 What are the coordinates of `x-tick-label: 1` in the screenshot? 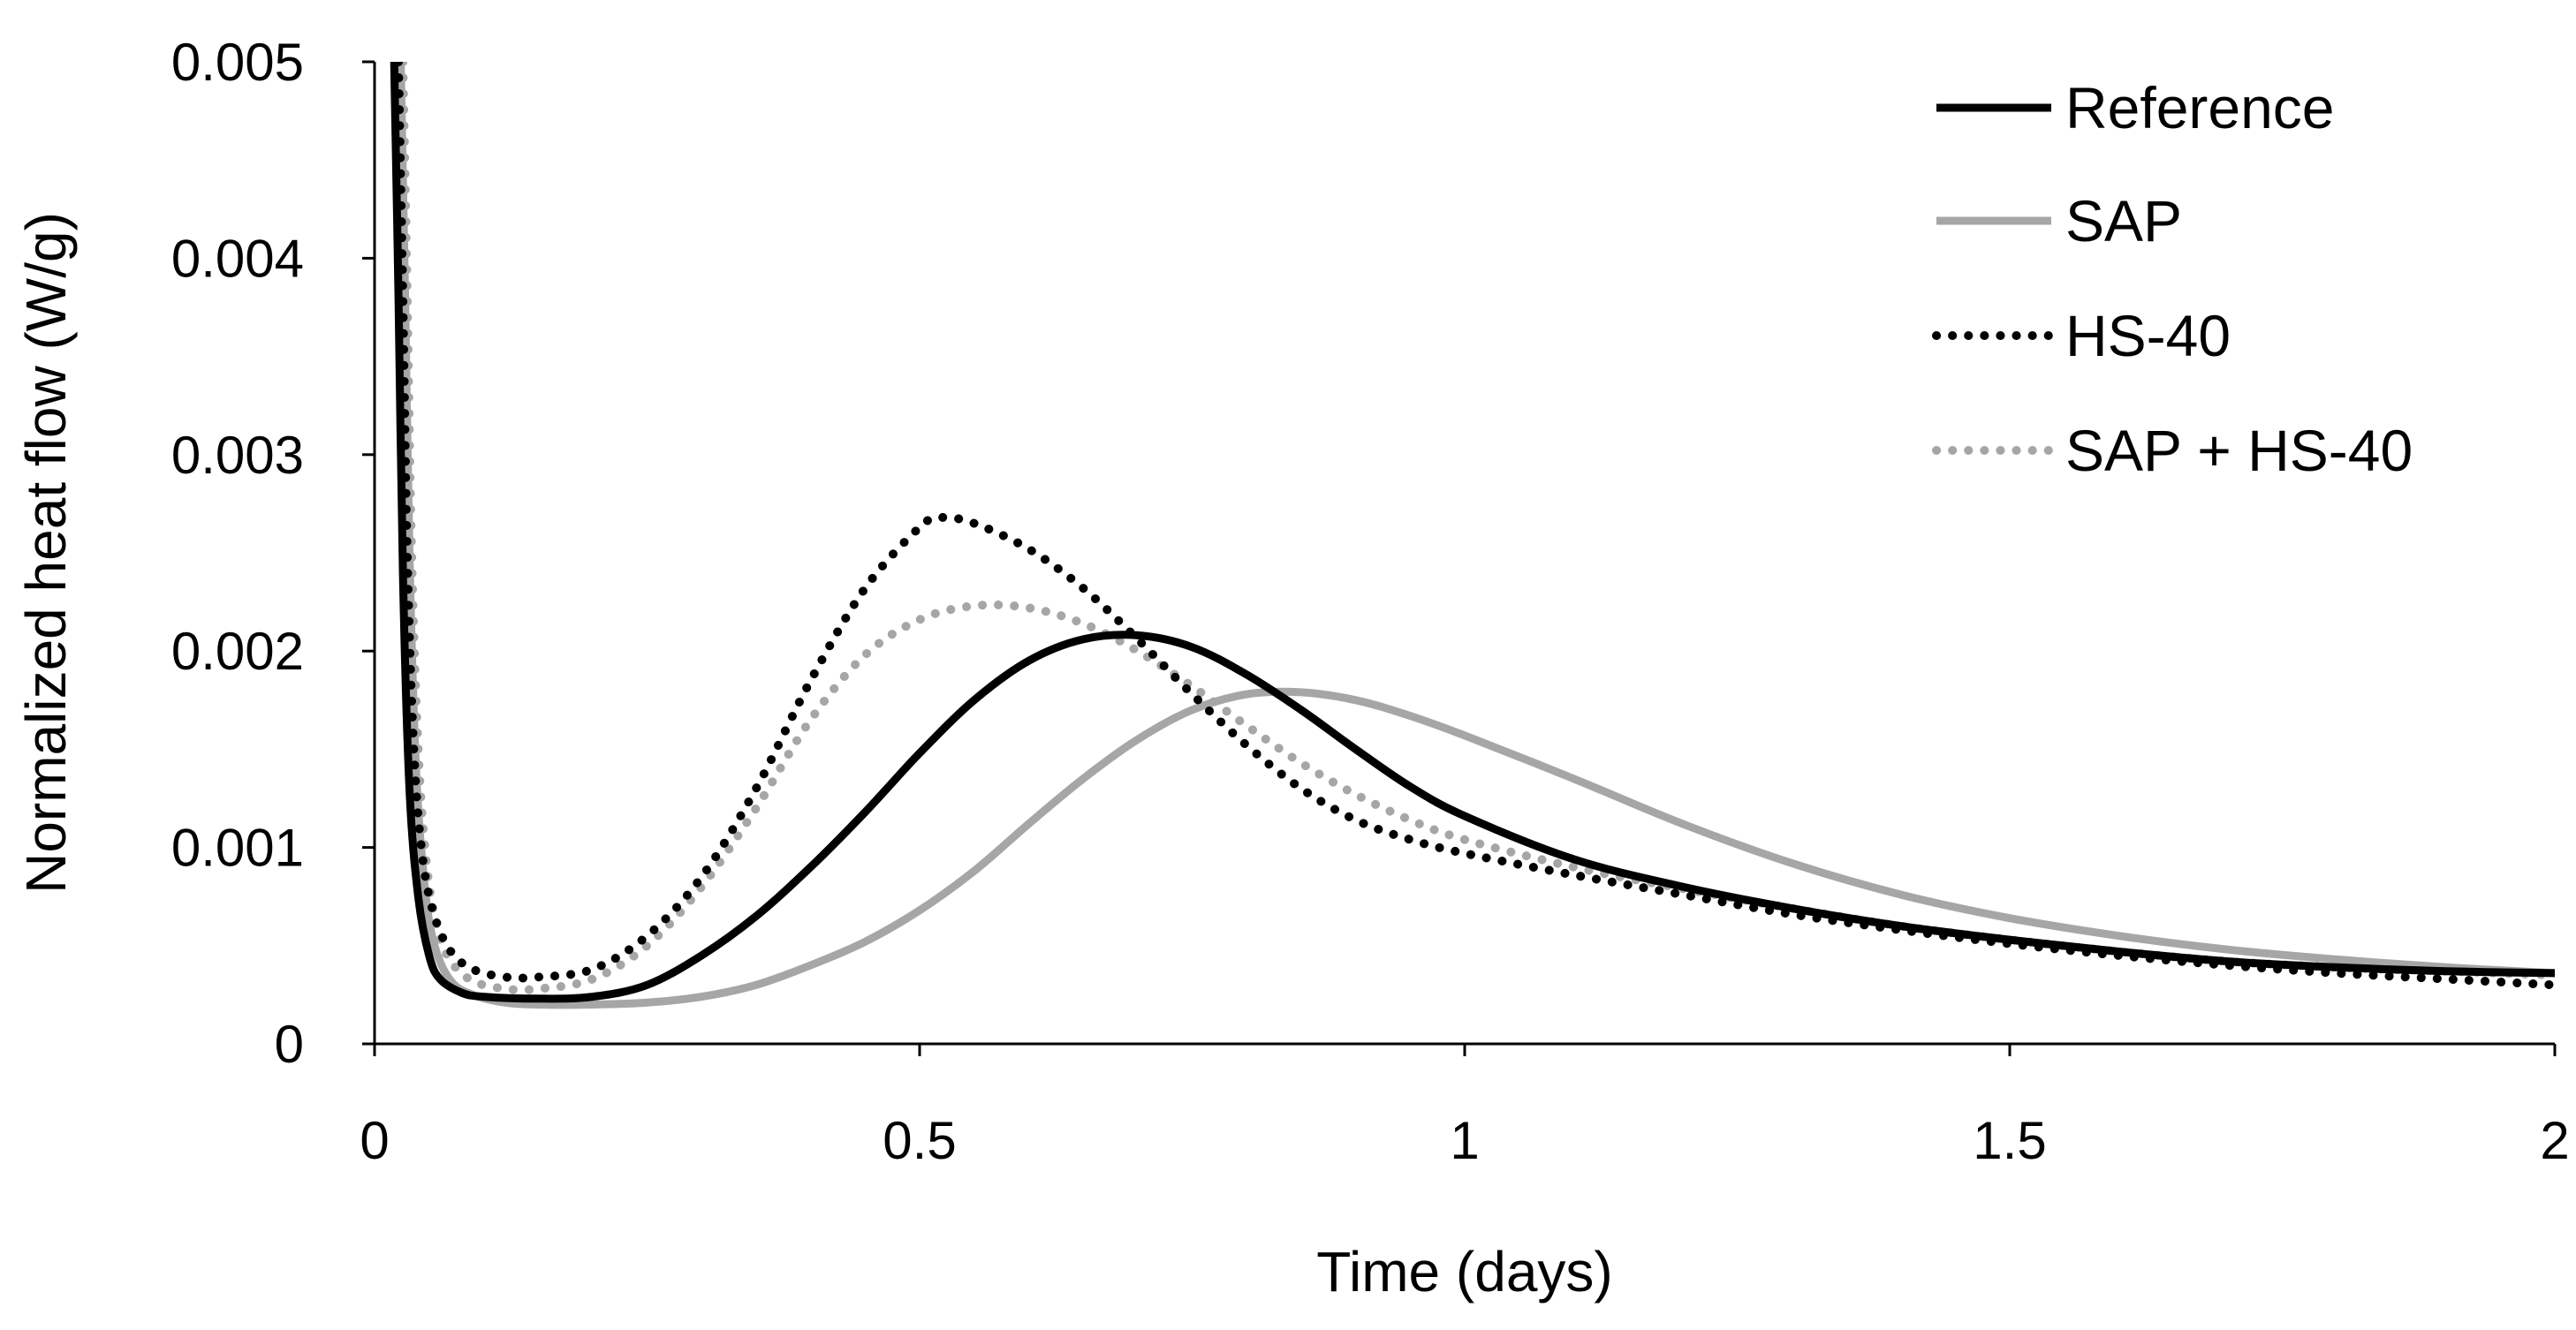 It's located at (1465, 1140).